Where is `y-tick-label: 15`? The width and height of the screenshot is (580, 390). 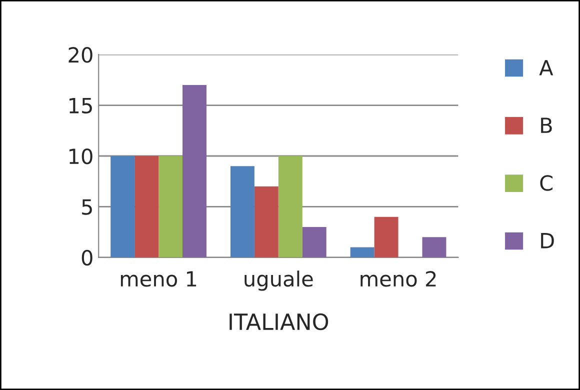
y-tick-label: 15 is located at coordinates (81, 106).